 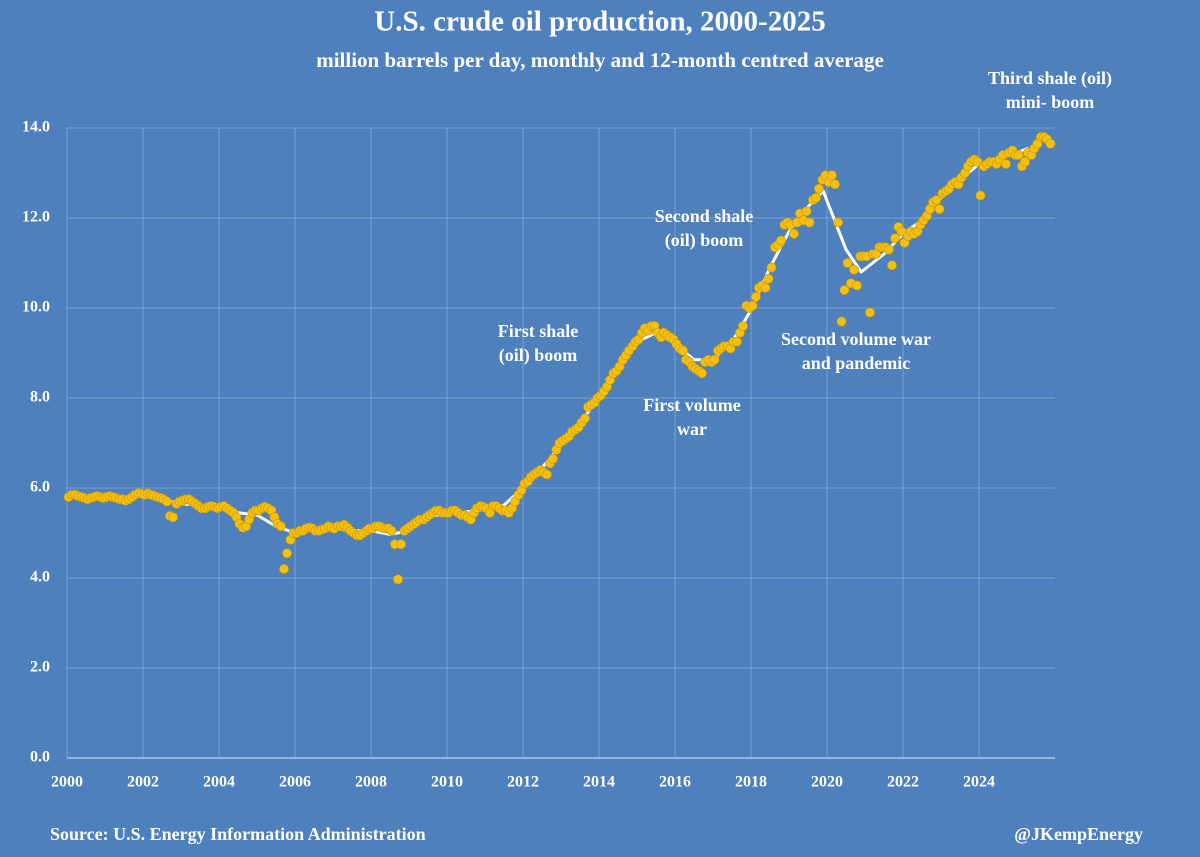 I want to click on x-tick-label: 2018, so click(x=751, y=782).